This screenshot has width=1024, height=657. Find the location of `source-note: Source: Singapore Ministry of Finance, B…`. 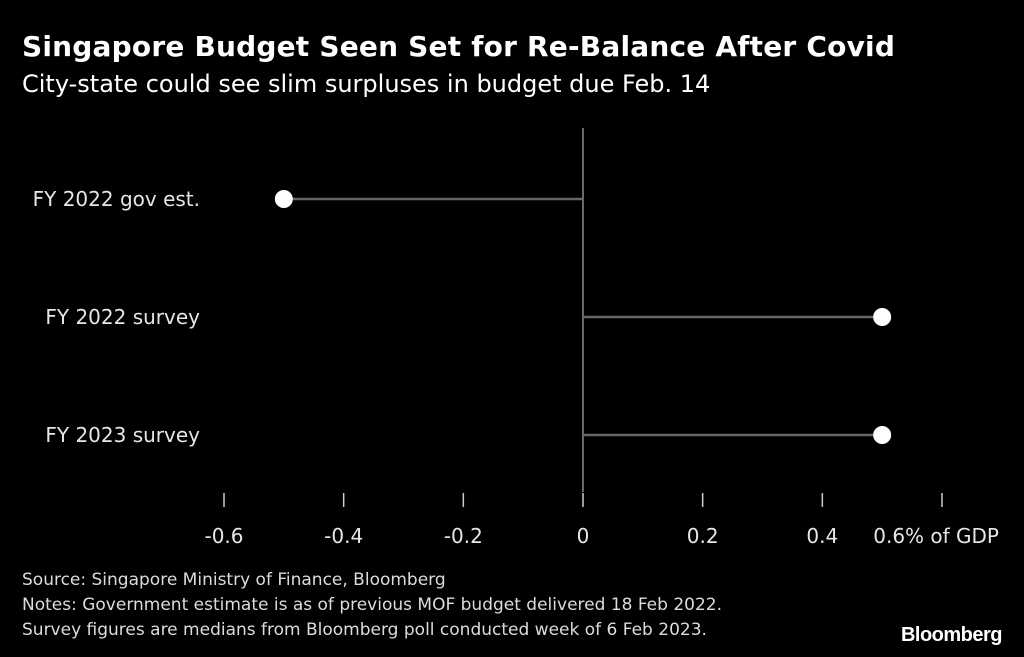

source-note: Source: Singapore Ministry of Finance, B… is located at coordinates (234, 580).